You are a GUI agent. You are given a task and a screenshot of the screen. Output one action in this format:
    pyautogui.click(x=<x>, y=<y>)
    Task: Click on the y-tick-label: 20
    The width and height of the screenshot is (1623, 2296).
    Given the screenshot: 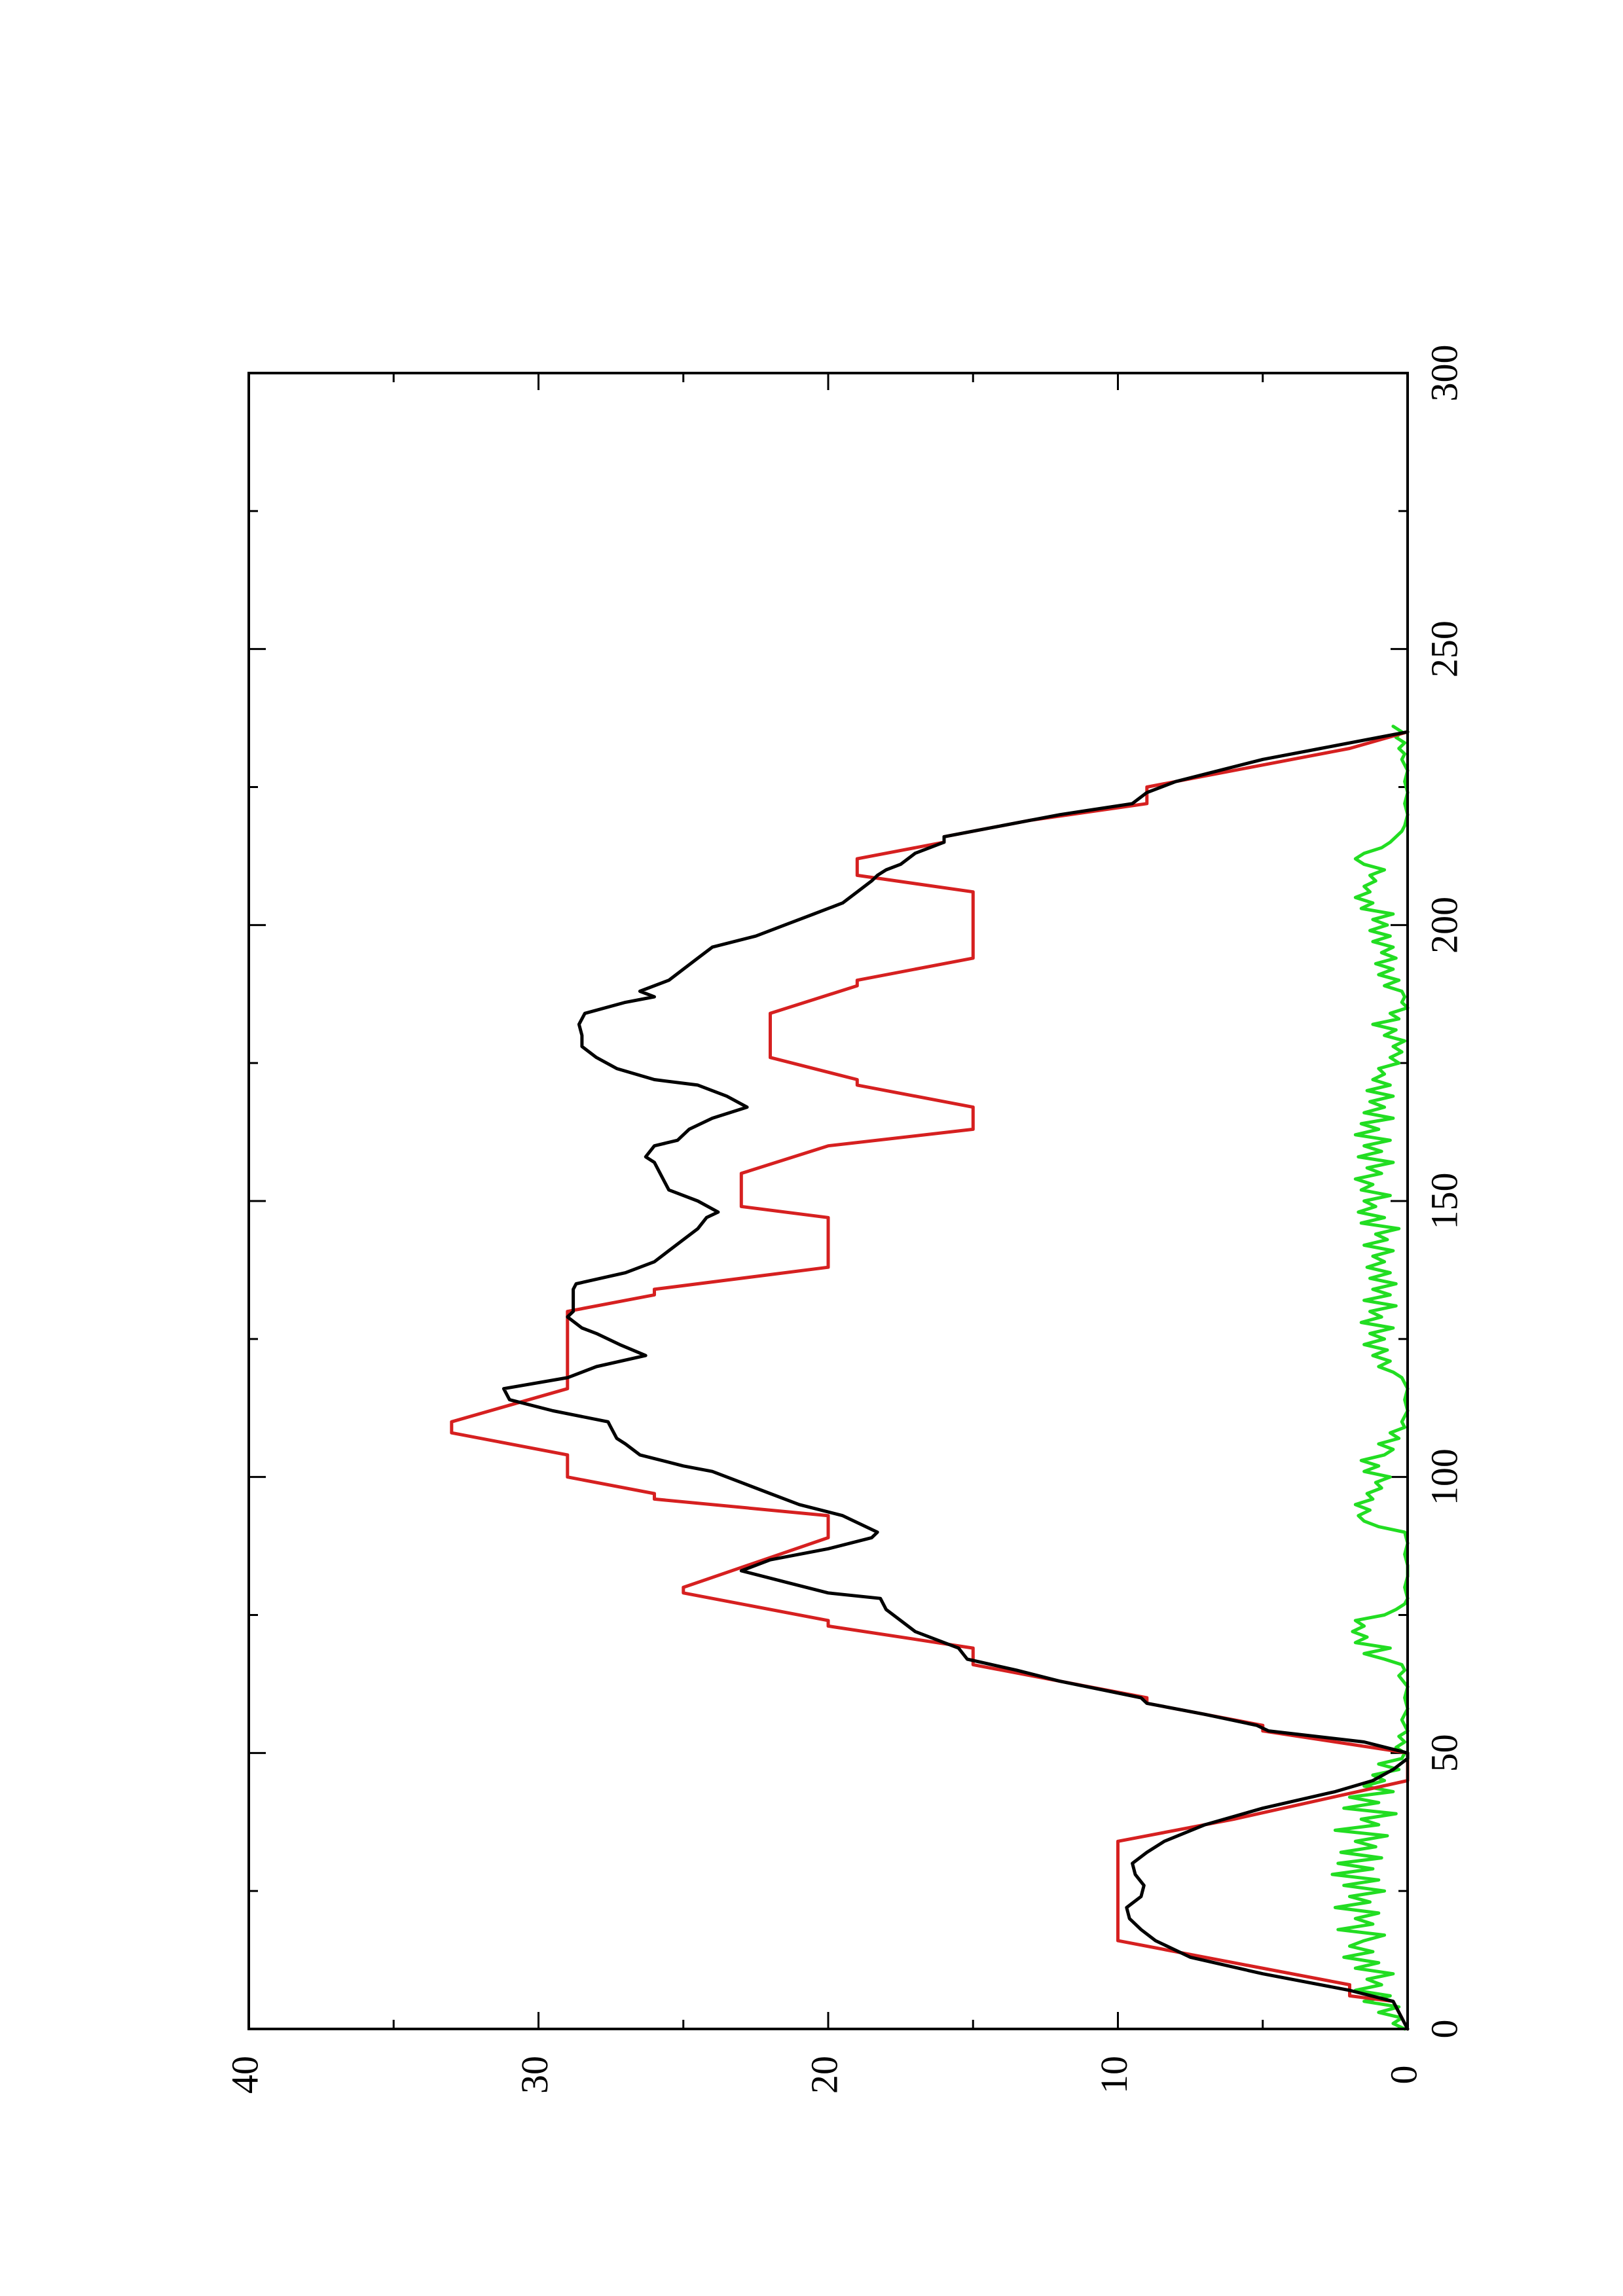 What is the action you would take?
    pyautogui.click(x=824, y=2075)
    